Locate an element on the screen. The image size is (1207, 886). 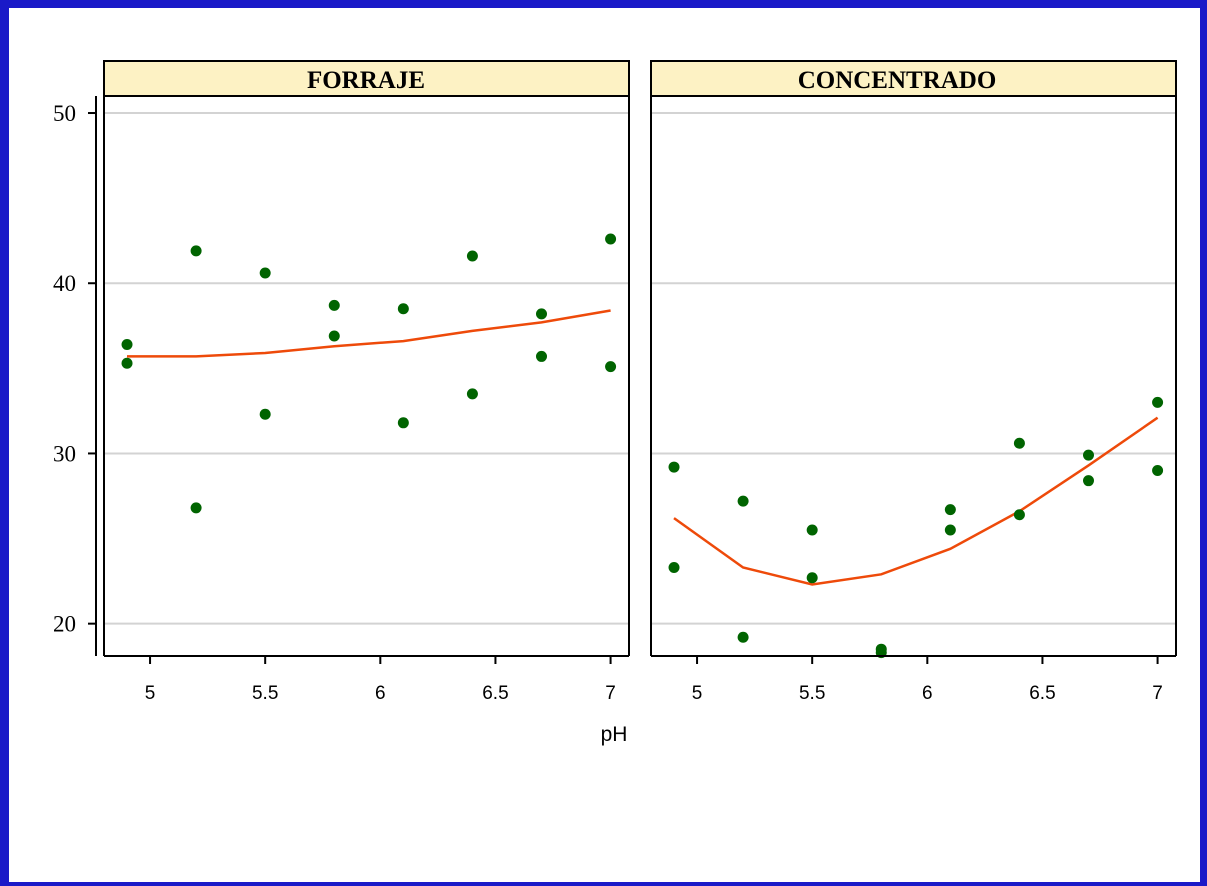
y-tick-label: 20 is located at coordinates (64, 624).